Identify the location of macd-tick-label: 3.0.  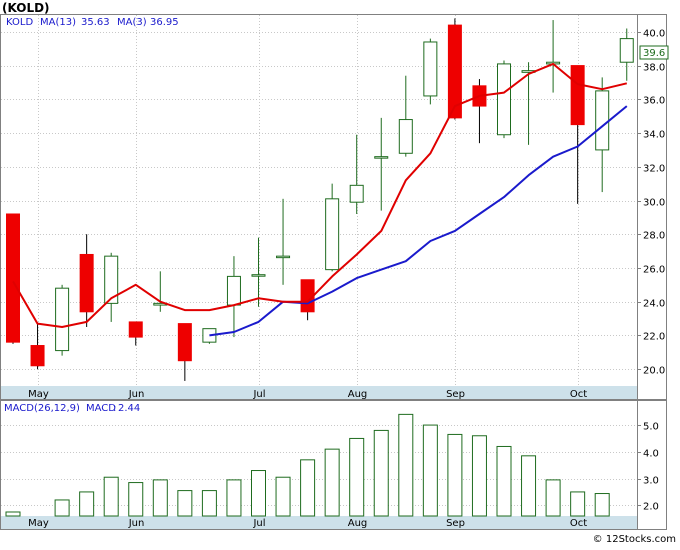
(651, 481).